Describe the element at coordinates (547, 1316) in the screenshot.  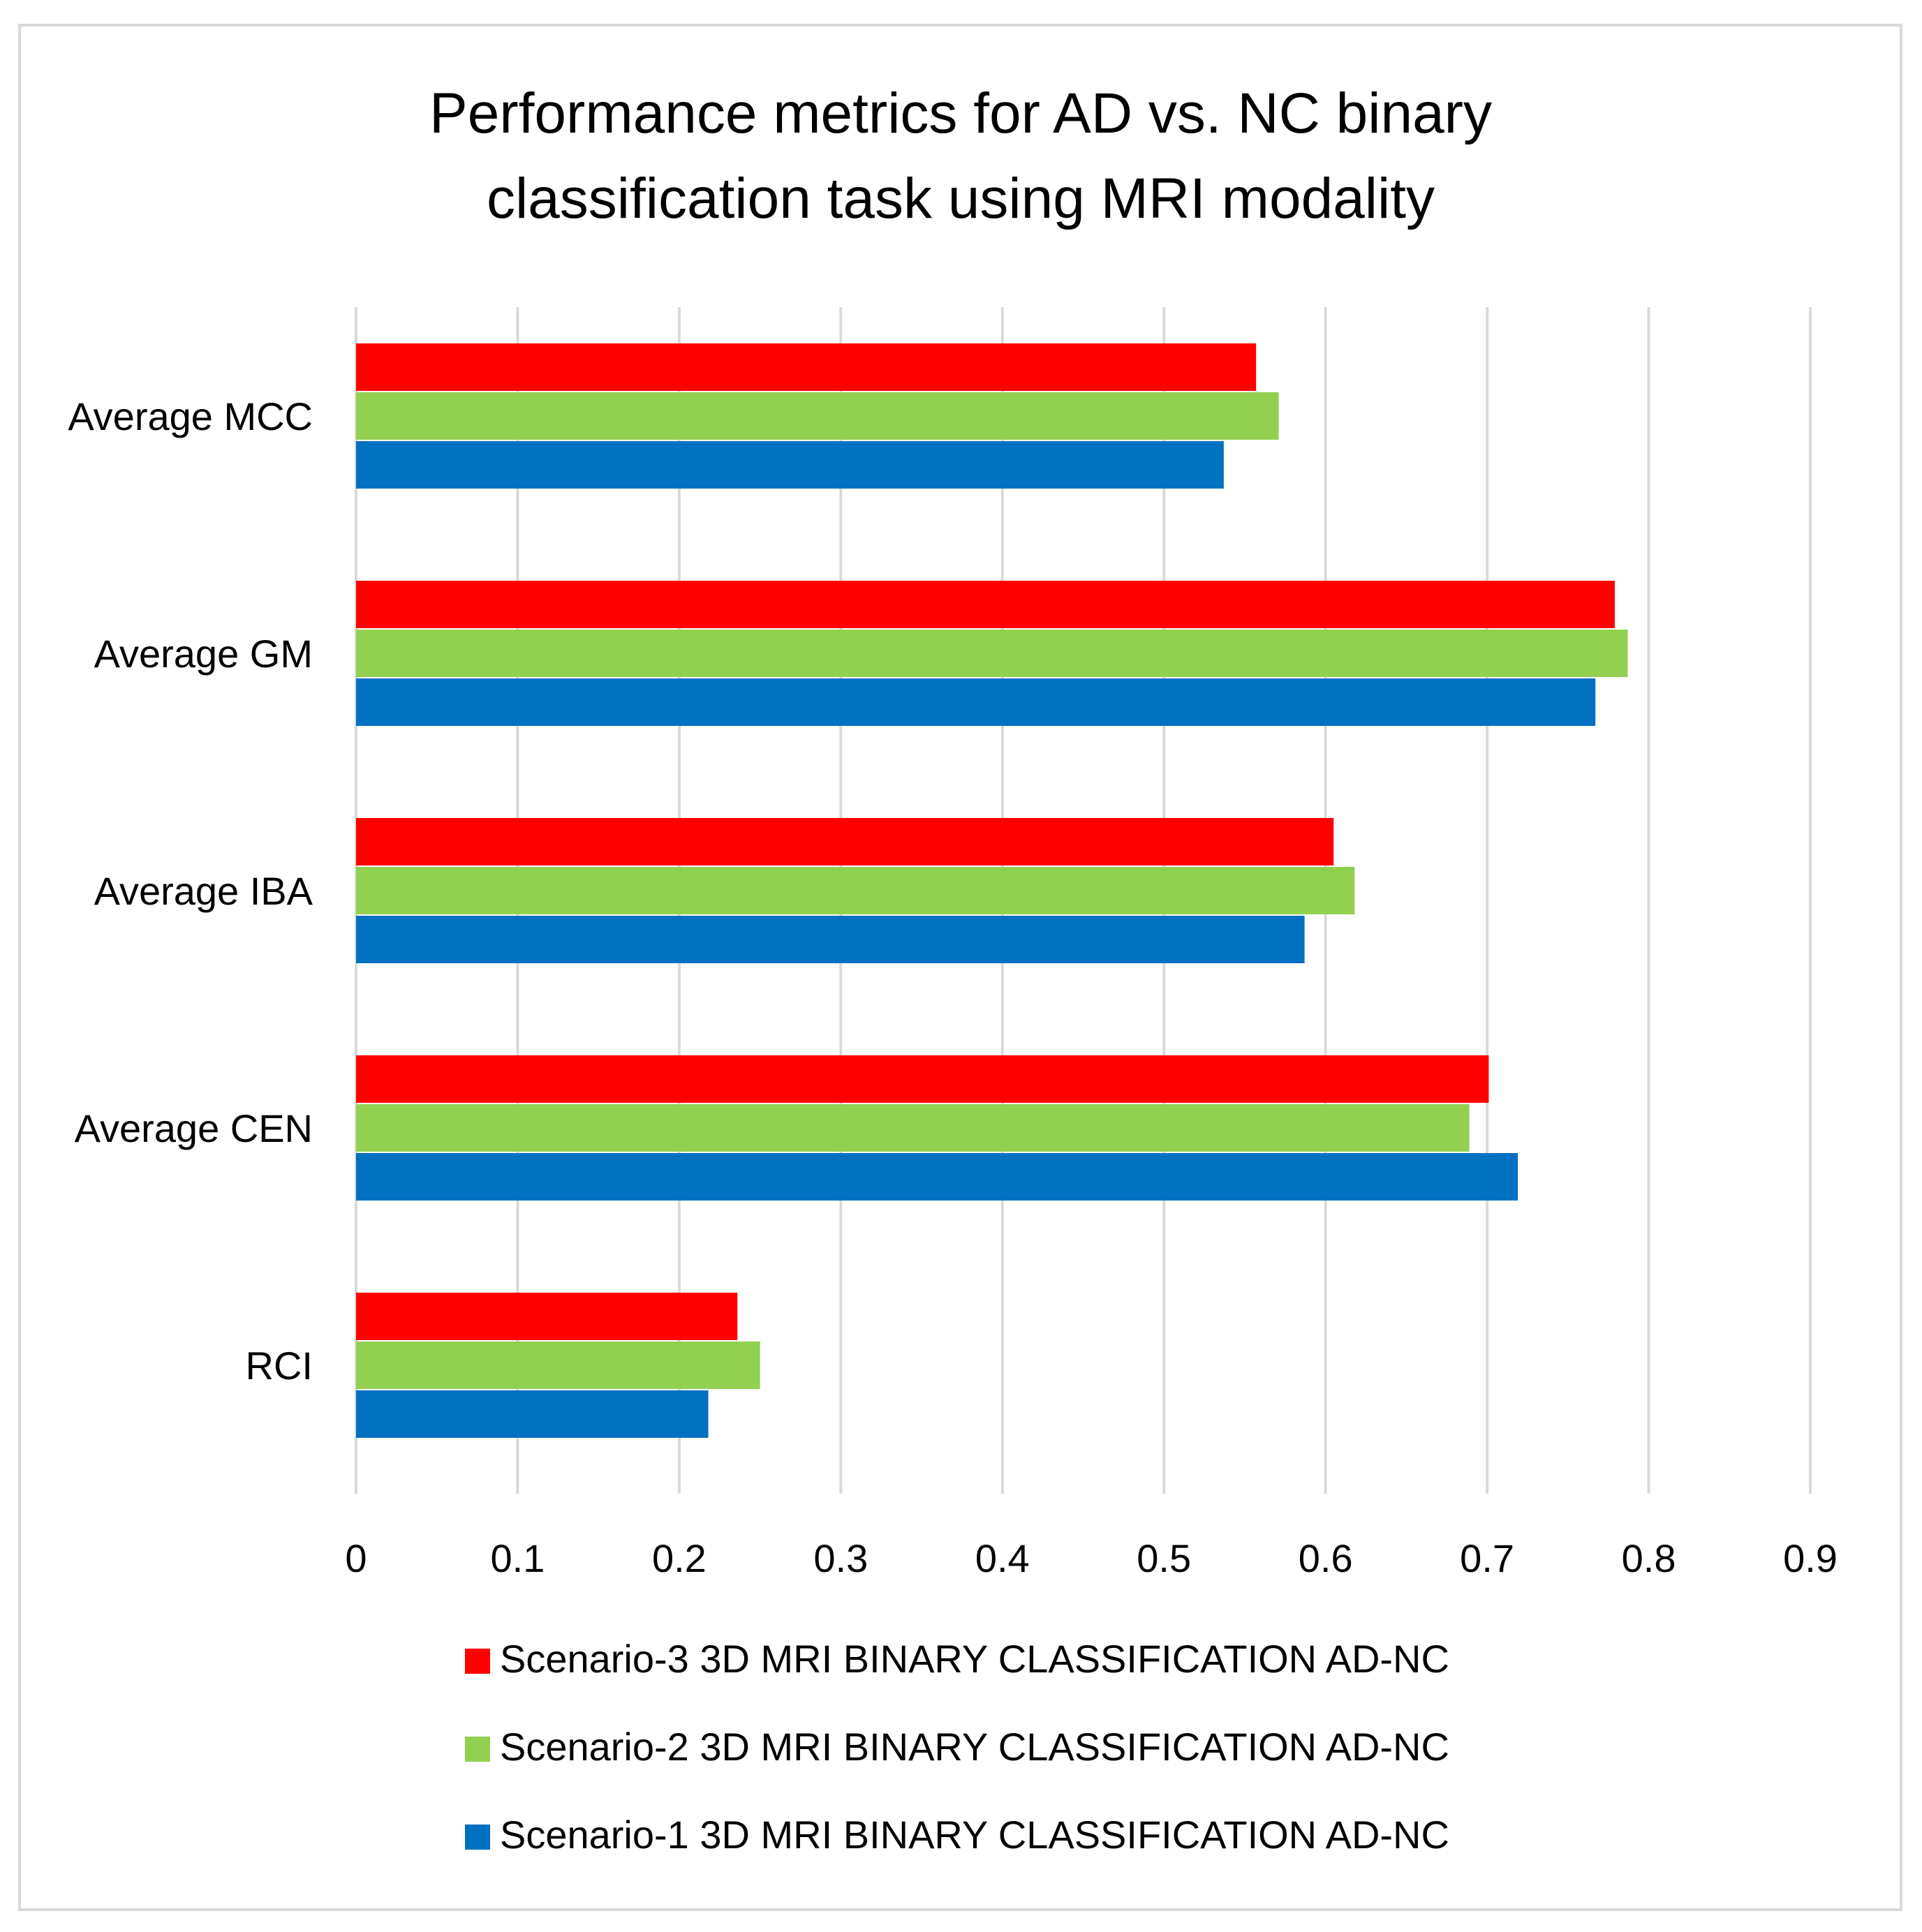
I see `bar-series-1-rci` at that location.